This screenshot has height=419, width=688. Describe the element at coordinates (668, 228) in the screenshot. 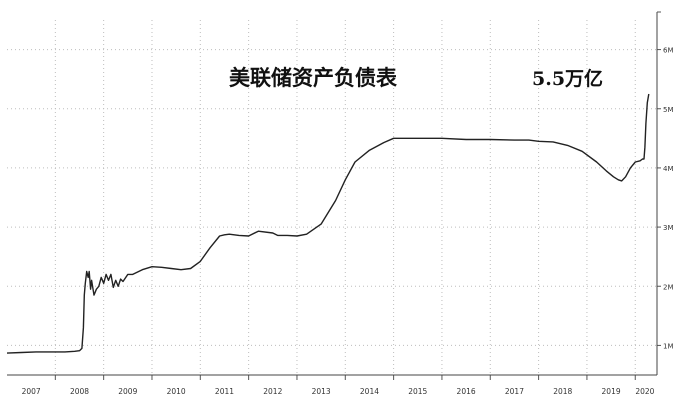

I see `y-tick-label: 3M` at that location.